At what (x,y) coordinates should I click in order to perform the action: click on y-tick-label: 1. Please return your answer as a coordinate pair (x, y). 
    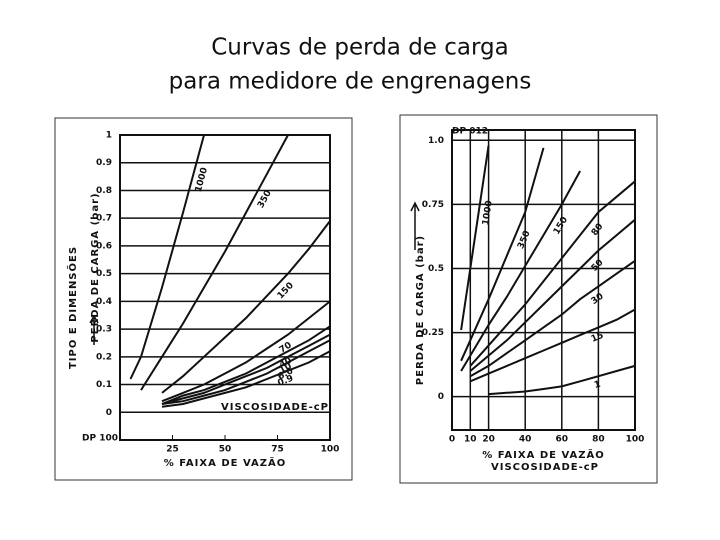
    Looking at the image, I should click on (109, 136).